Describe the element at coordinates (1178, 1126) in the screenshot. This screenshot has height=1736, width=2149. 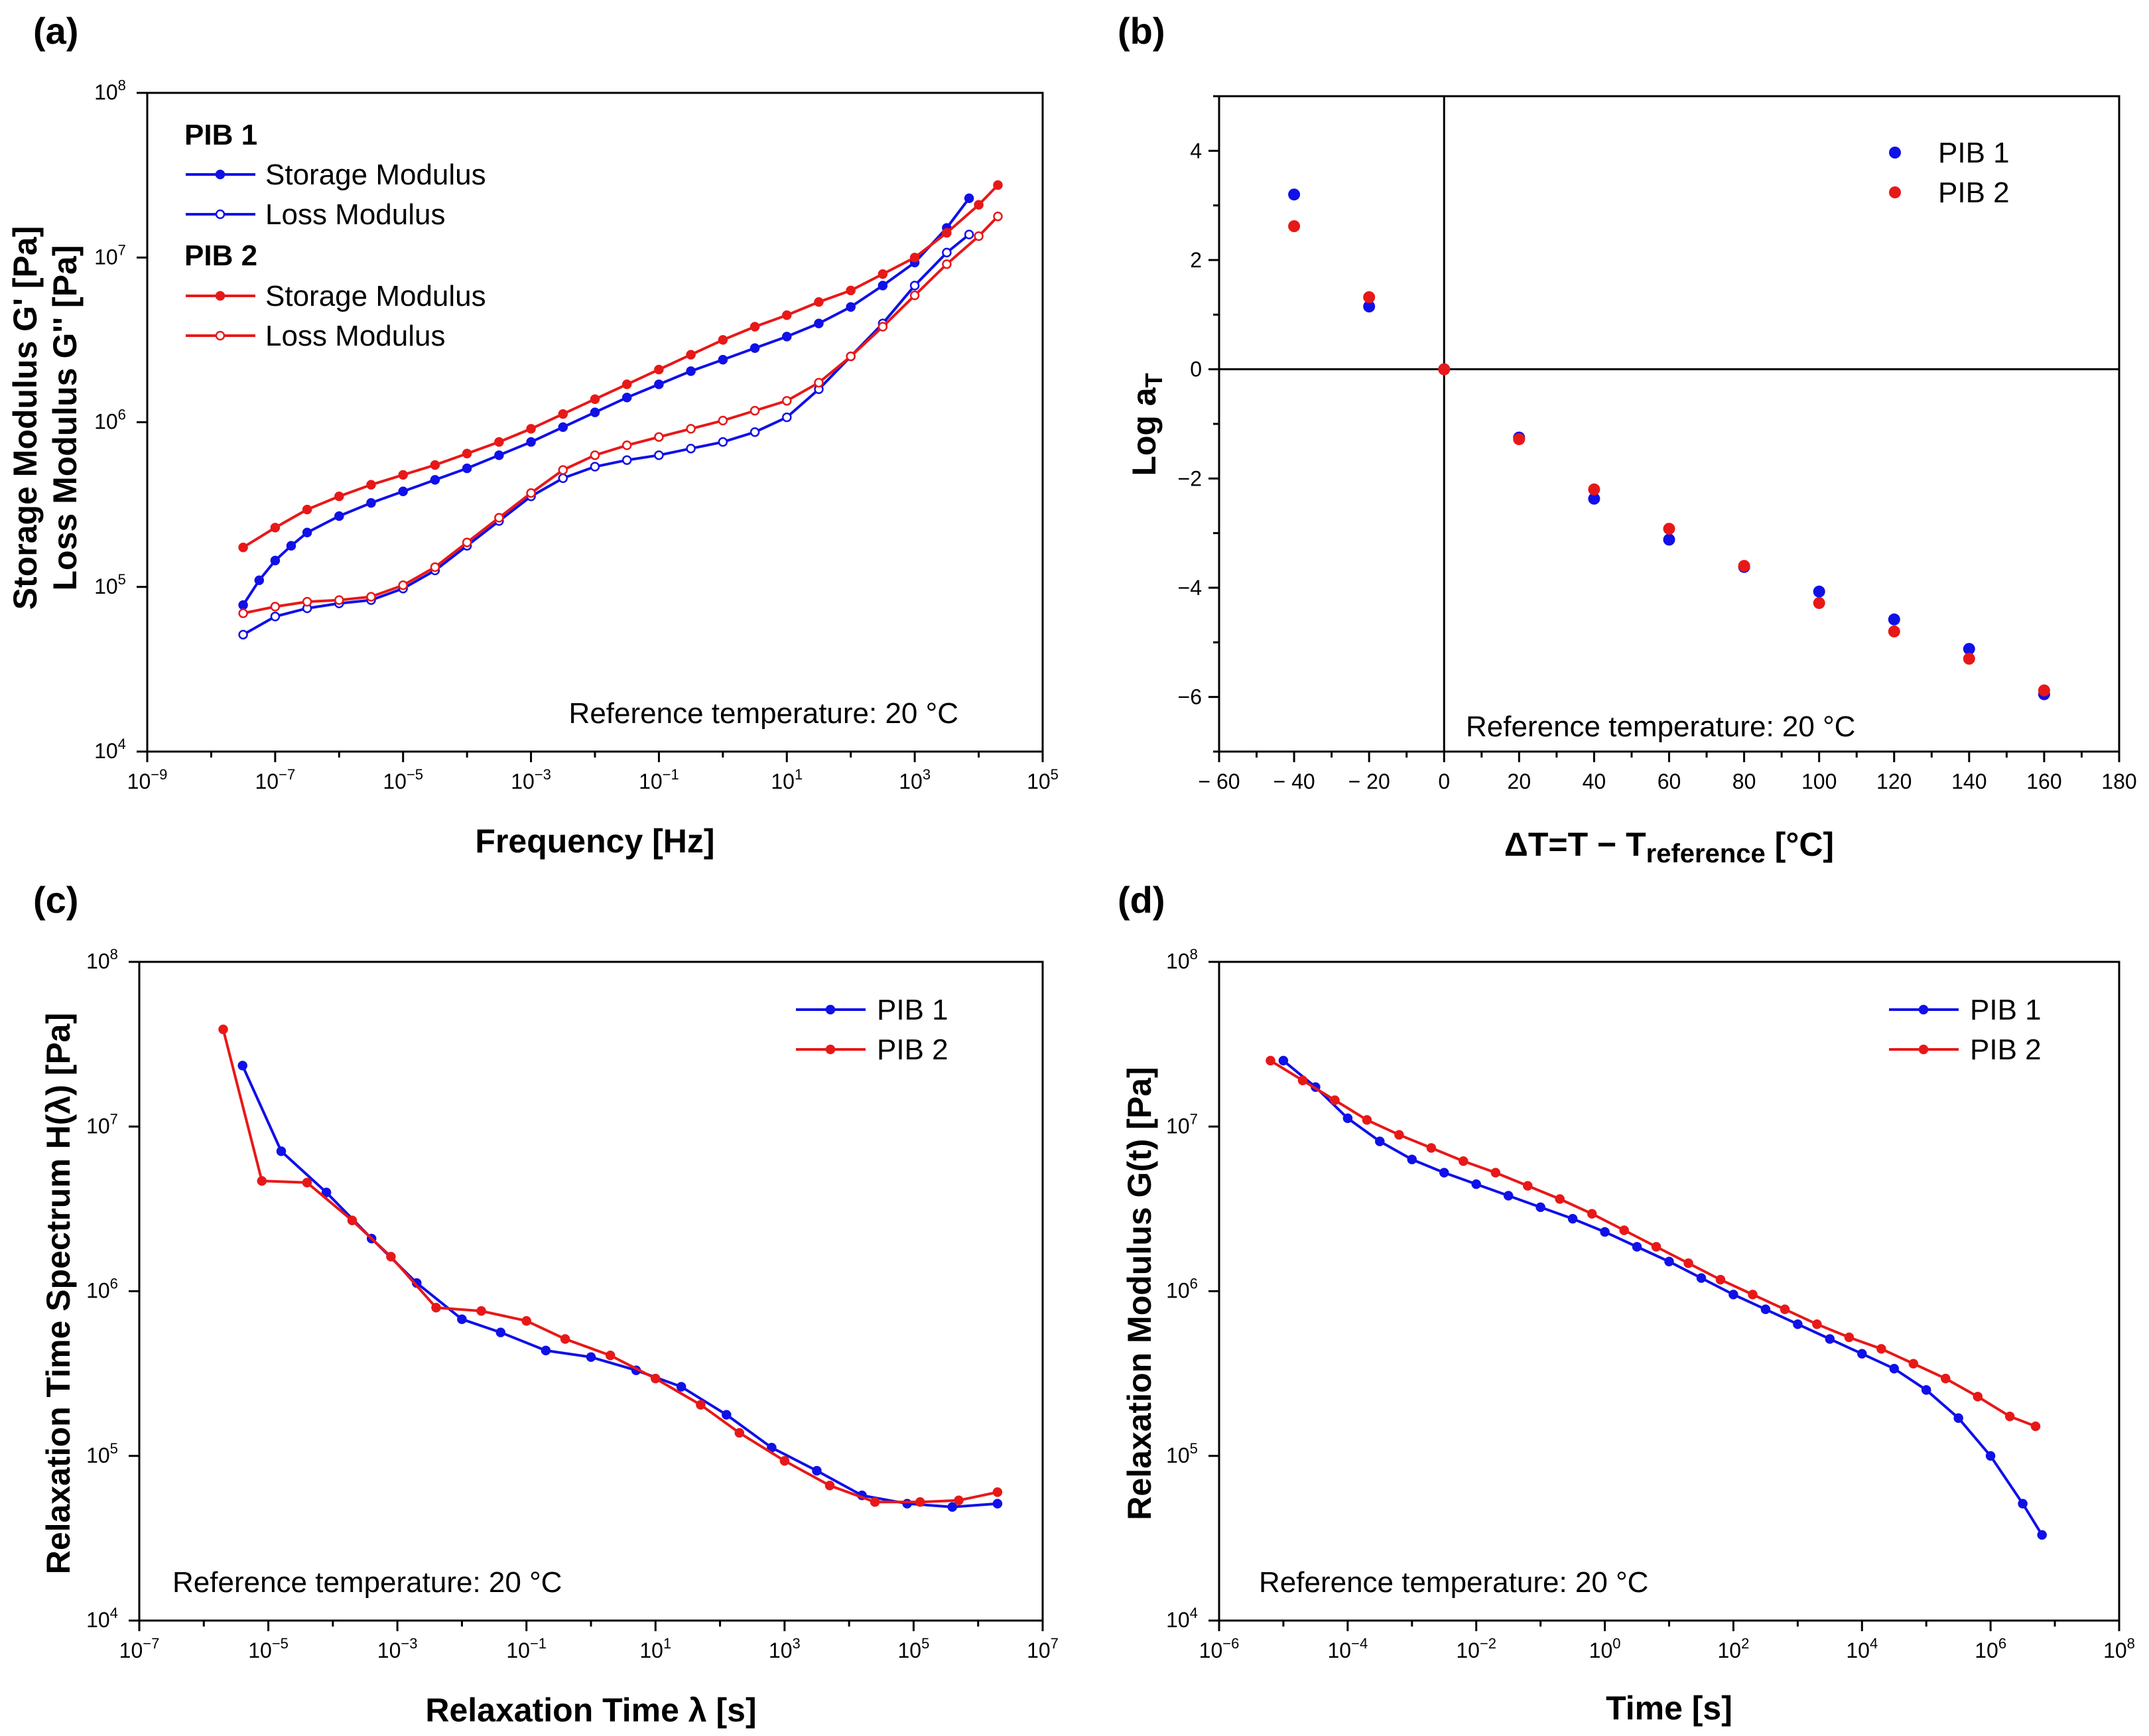
I see `y-tick-label-d-base: 10` at that location.